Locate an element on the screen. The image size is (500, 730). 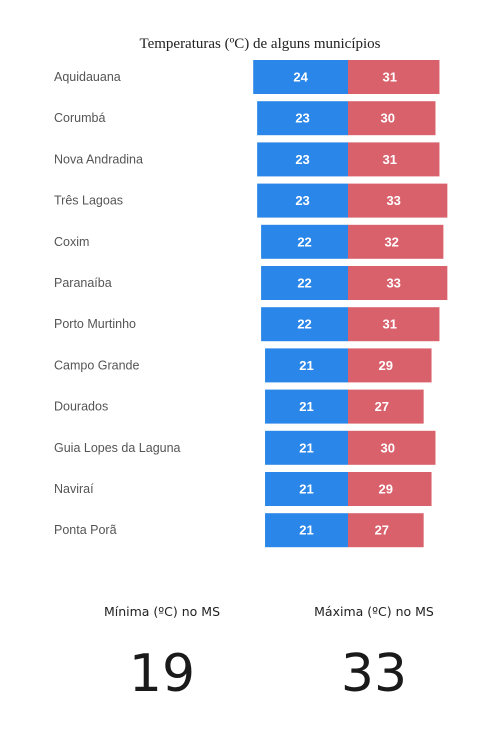
category-label: Porto Murtinho is located at coordinates (95, 324).